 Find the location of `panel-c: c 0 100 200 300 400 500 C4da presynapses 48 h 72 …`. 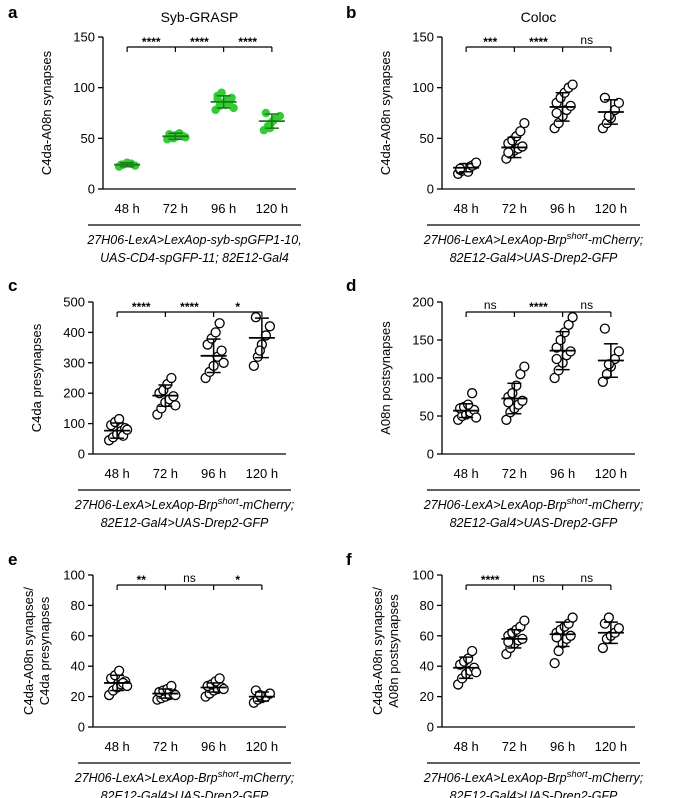

panel-c: c 0 100 200 300 400 500 C4da presynapses 48 h 72 … is located at coordinates (151, 403).